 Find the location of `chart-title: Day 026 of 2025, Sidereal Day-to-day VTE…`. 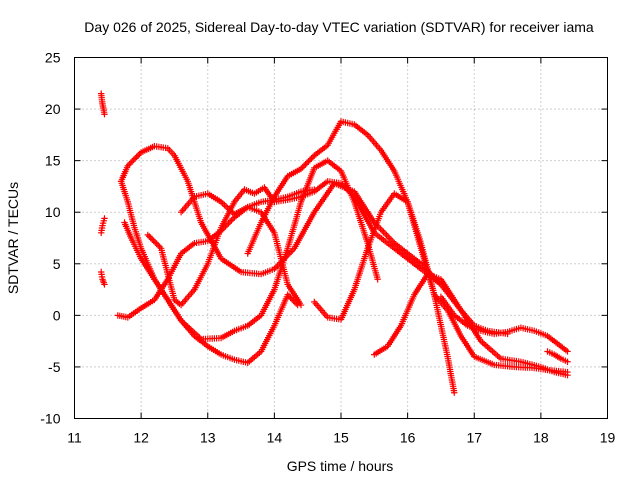

chart-title: Day 026 of 2025, Sidereal Day-to-day VTE… is located at coordinates (339, 27).